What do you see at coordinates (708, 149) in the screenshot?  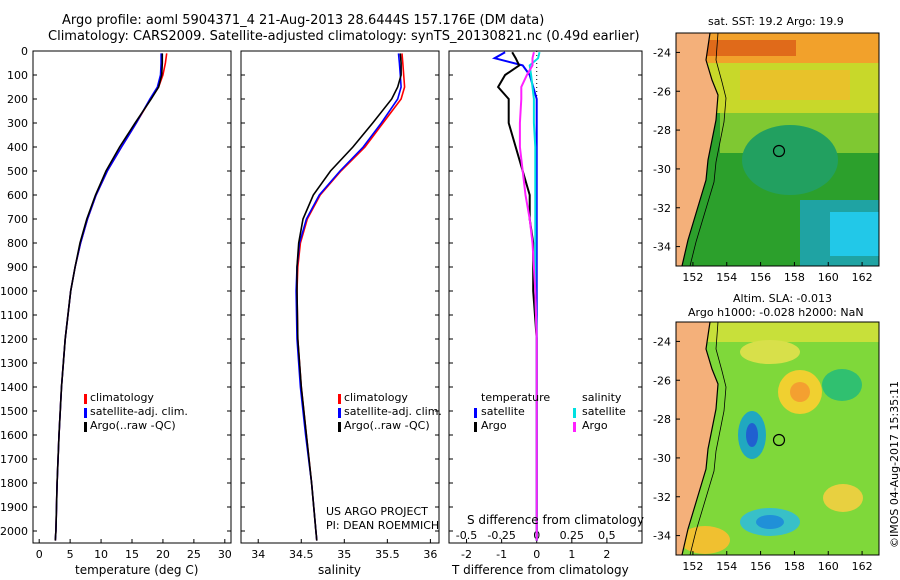 I see `sst-isobath` at bounding box center [708, 149].